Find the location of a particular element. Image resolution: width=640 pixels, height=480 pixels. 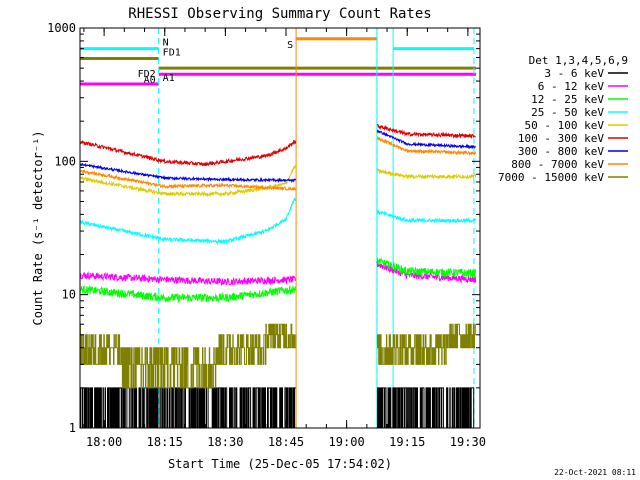

legend-header: Det 1,3,4,5,6,9 is located at coordinates (578, 60).